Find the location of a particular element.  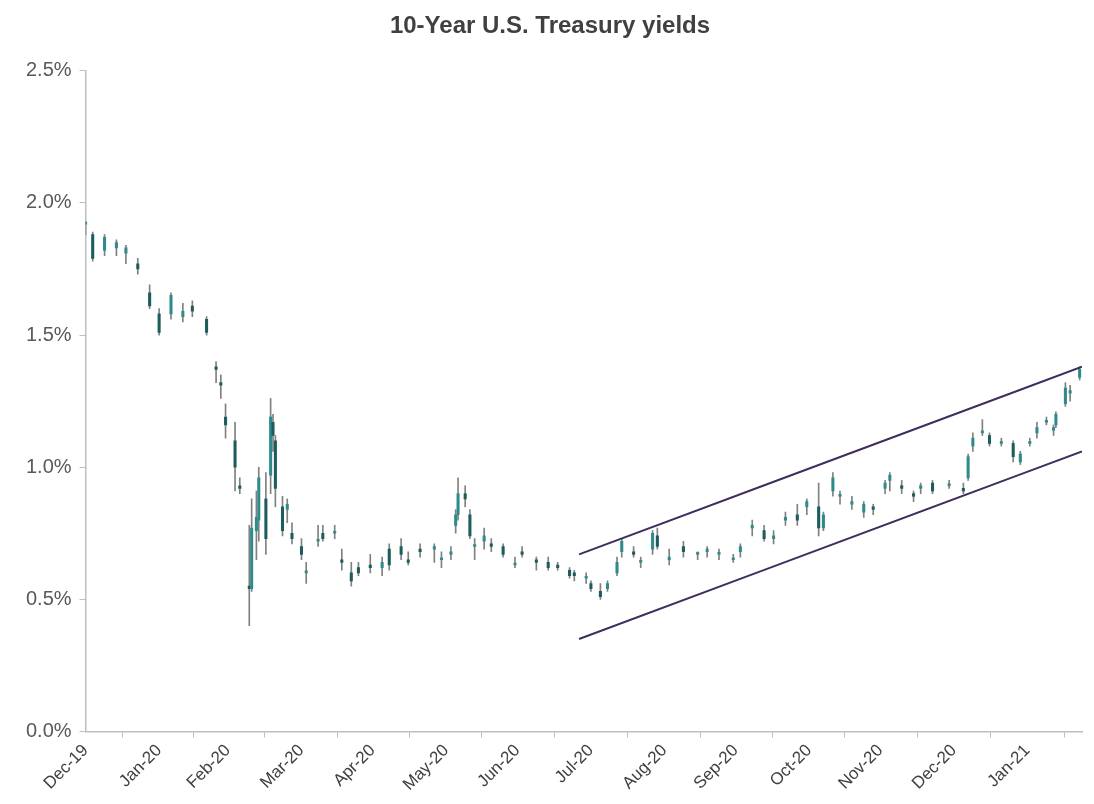

y-tick-label: 0.5% is located at coordinates (48, 597).